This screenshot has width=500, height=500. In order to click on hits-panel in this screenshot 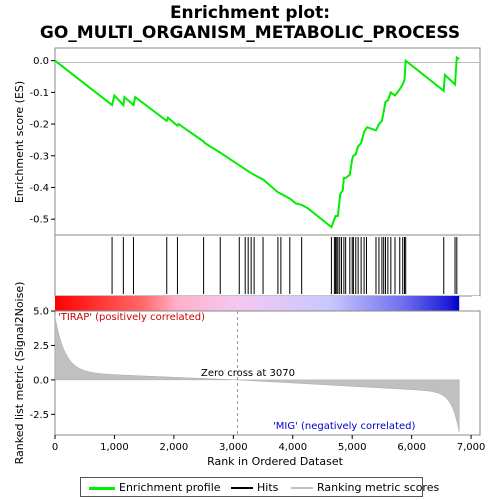, I will do `click(267, 265)`.